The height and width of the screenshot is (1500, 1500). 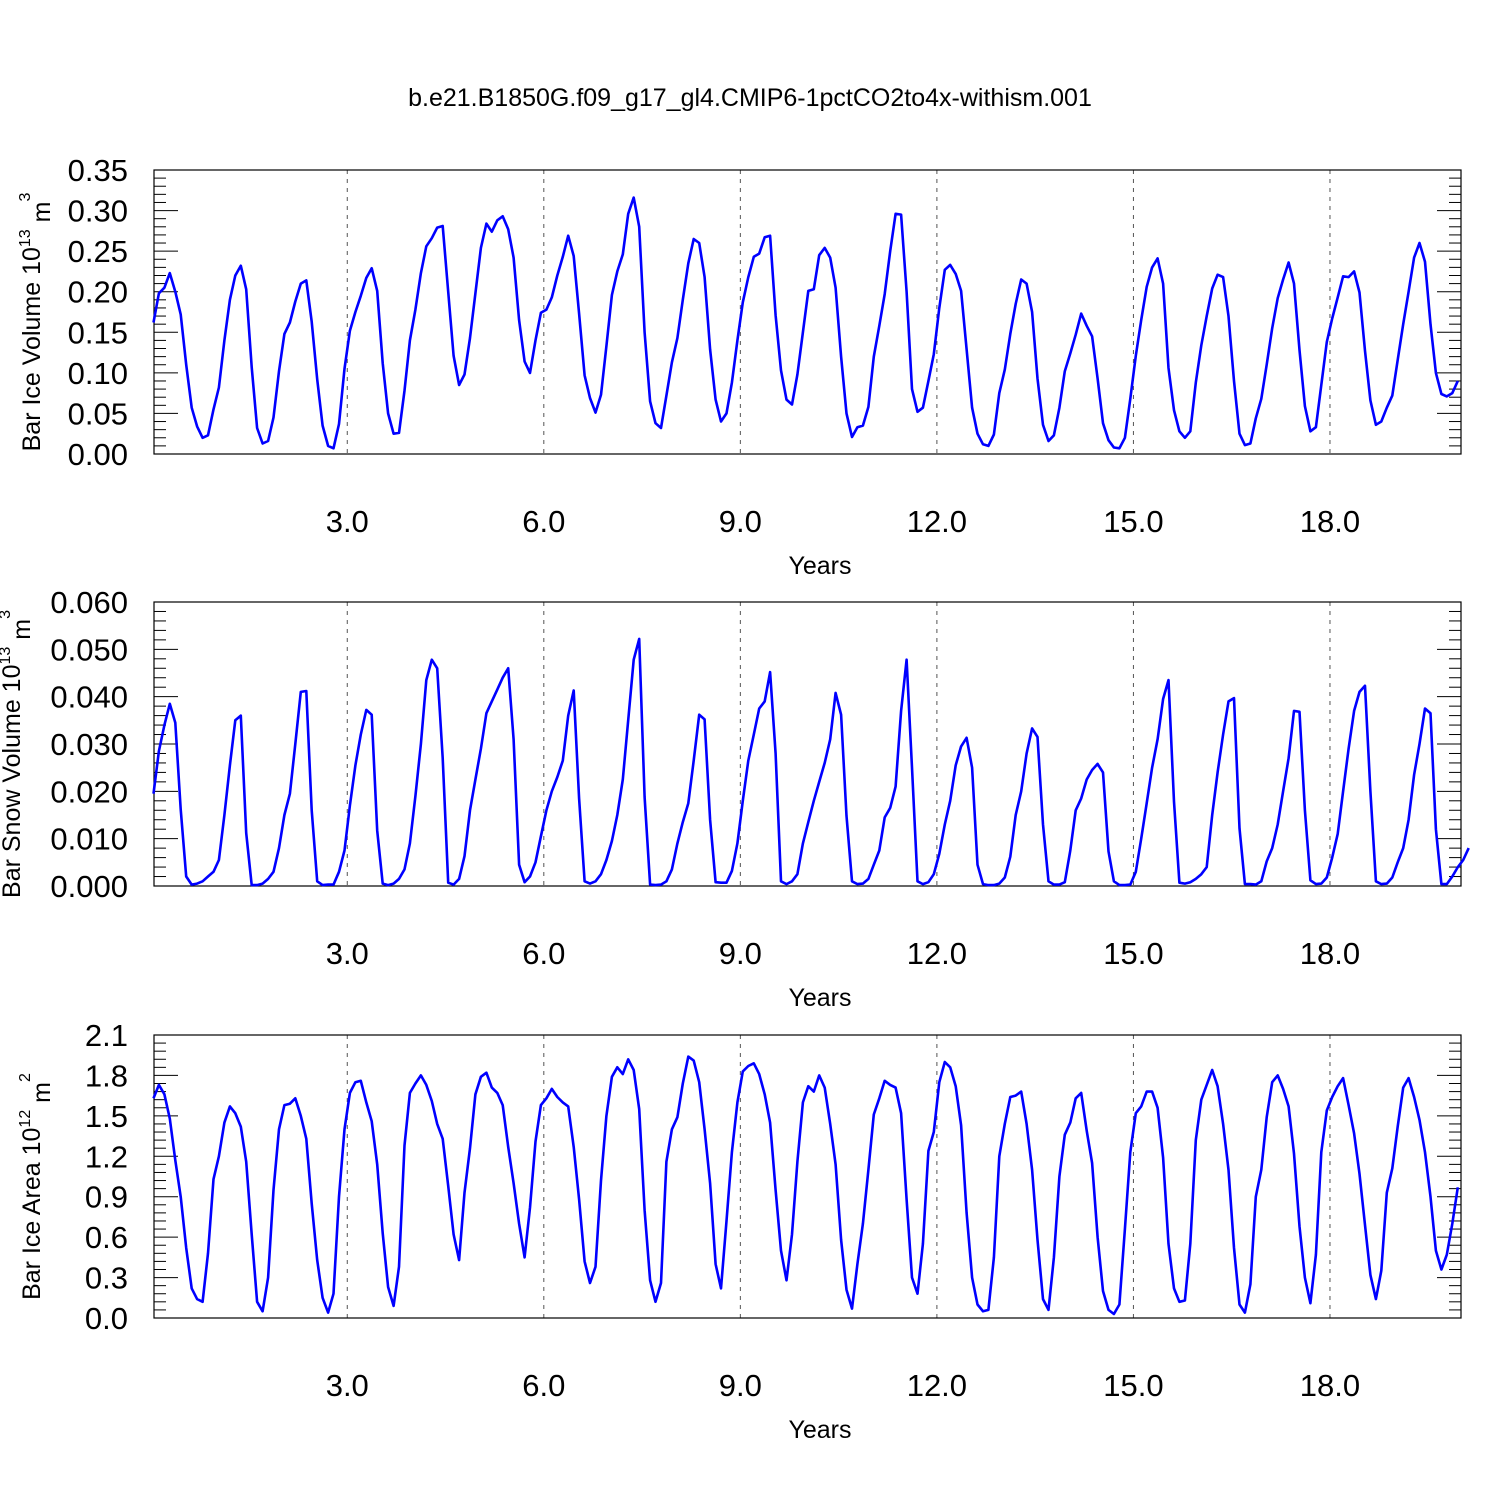 I want to click on y-tick-label: 0.040, so click(x=89, y=697).